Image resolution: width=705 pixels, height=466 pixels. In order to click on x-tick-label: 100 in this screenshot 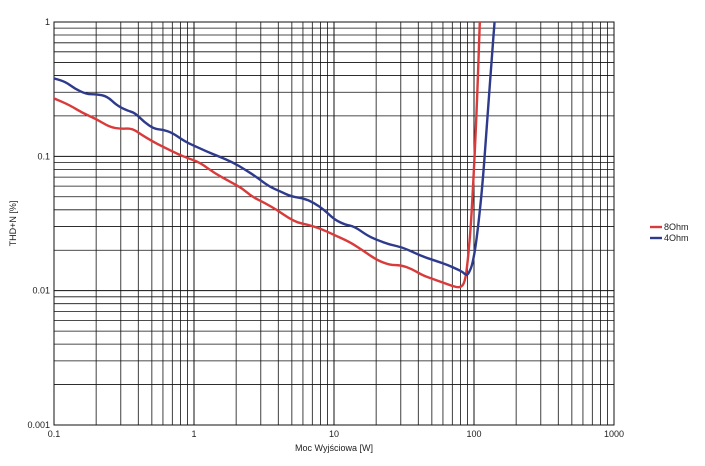, I will do `click(473, 434)`.